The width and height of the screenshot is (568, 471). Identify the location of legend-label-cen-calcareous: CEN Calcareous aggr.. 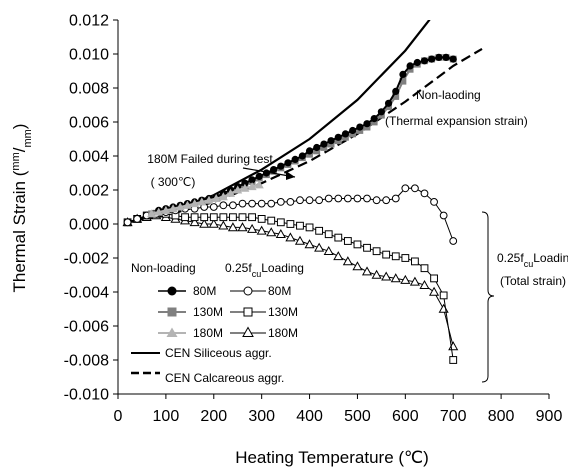
(224, 378).